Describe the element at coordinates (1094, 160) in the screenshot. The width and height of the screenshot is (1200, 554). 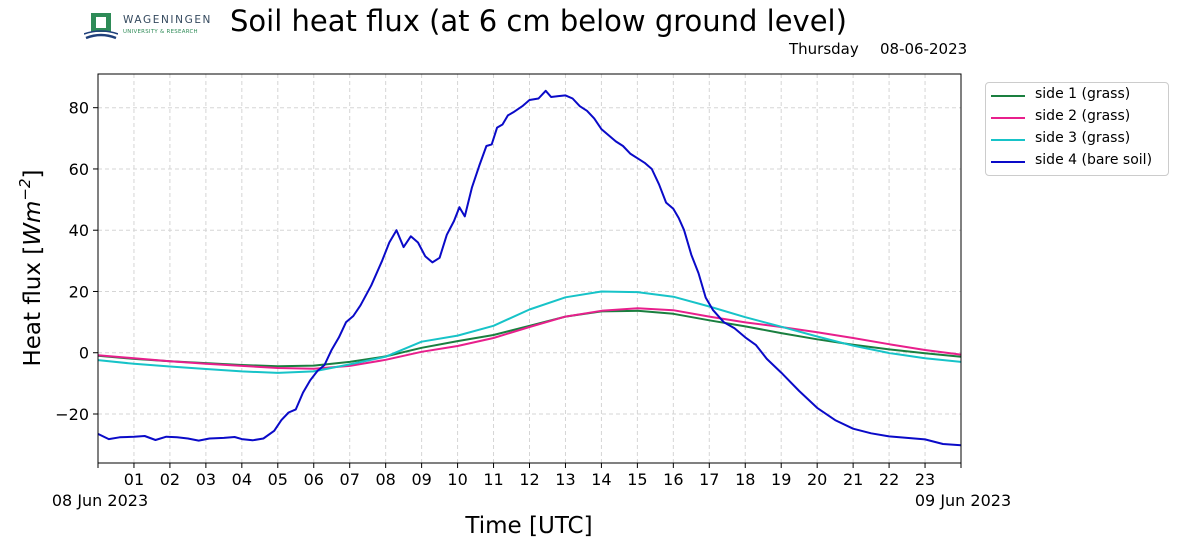
I see `legend-label-side-4: side 4 (bare soil)` at that location.